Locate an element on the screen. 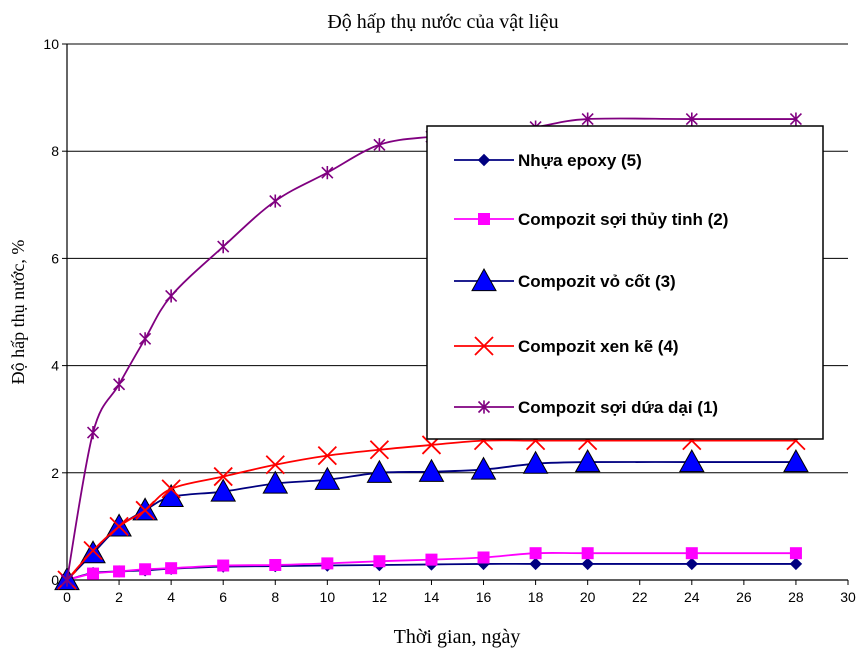 The width and height of the screenshot is (856, 652). y-tick-label: 4 is located at coordinates (55, 366).